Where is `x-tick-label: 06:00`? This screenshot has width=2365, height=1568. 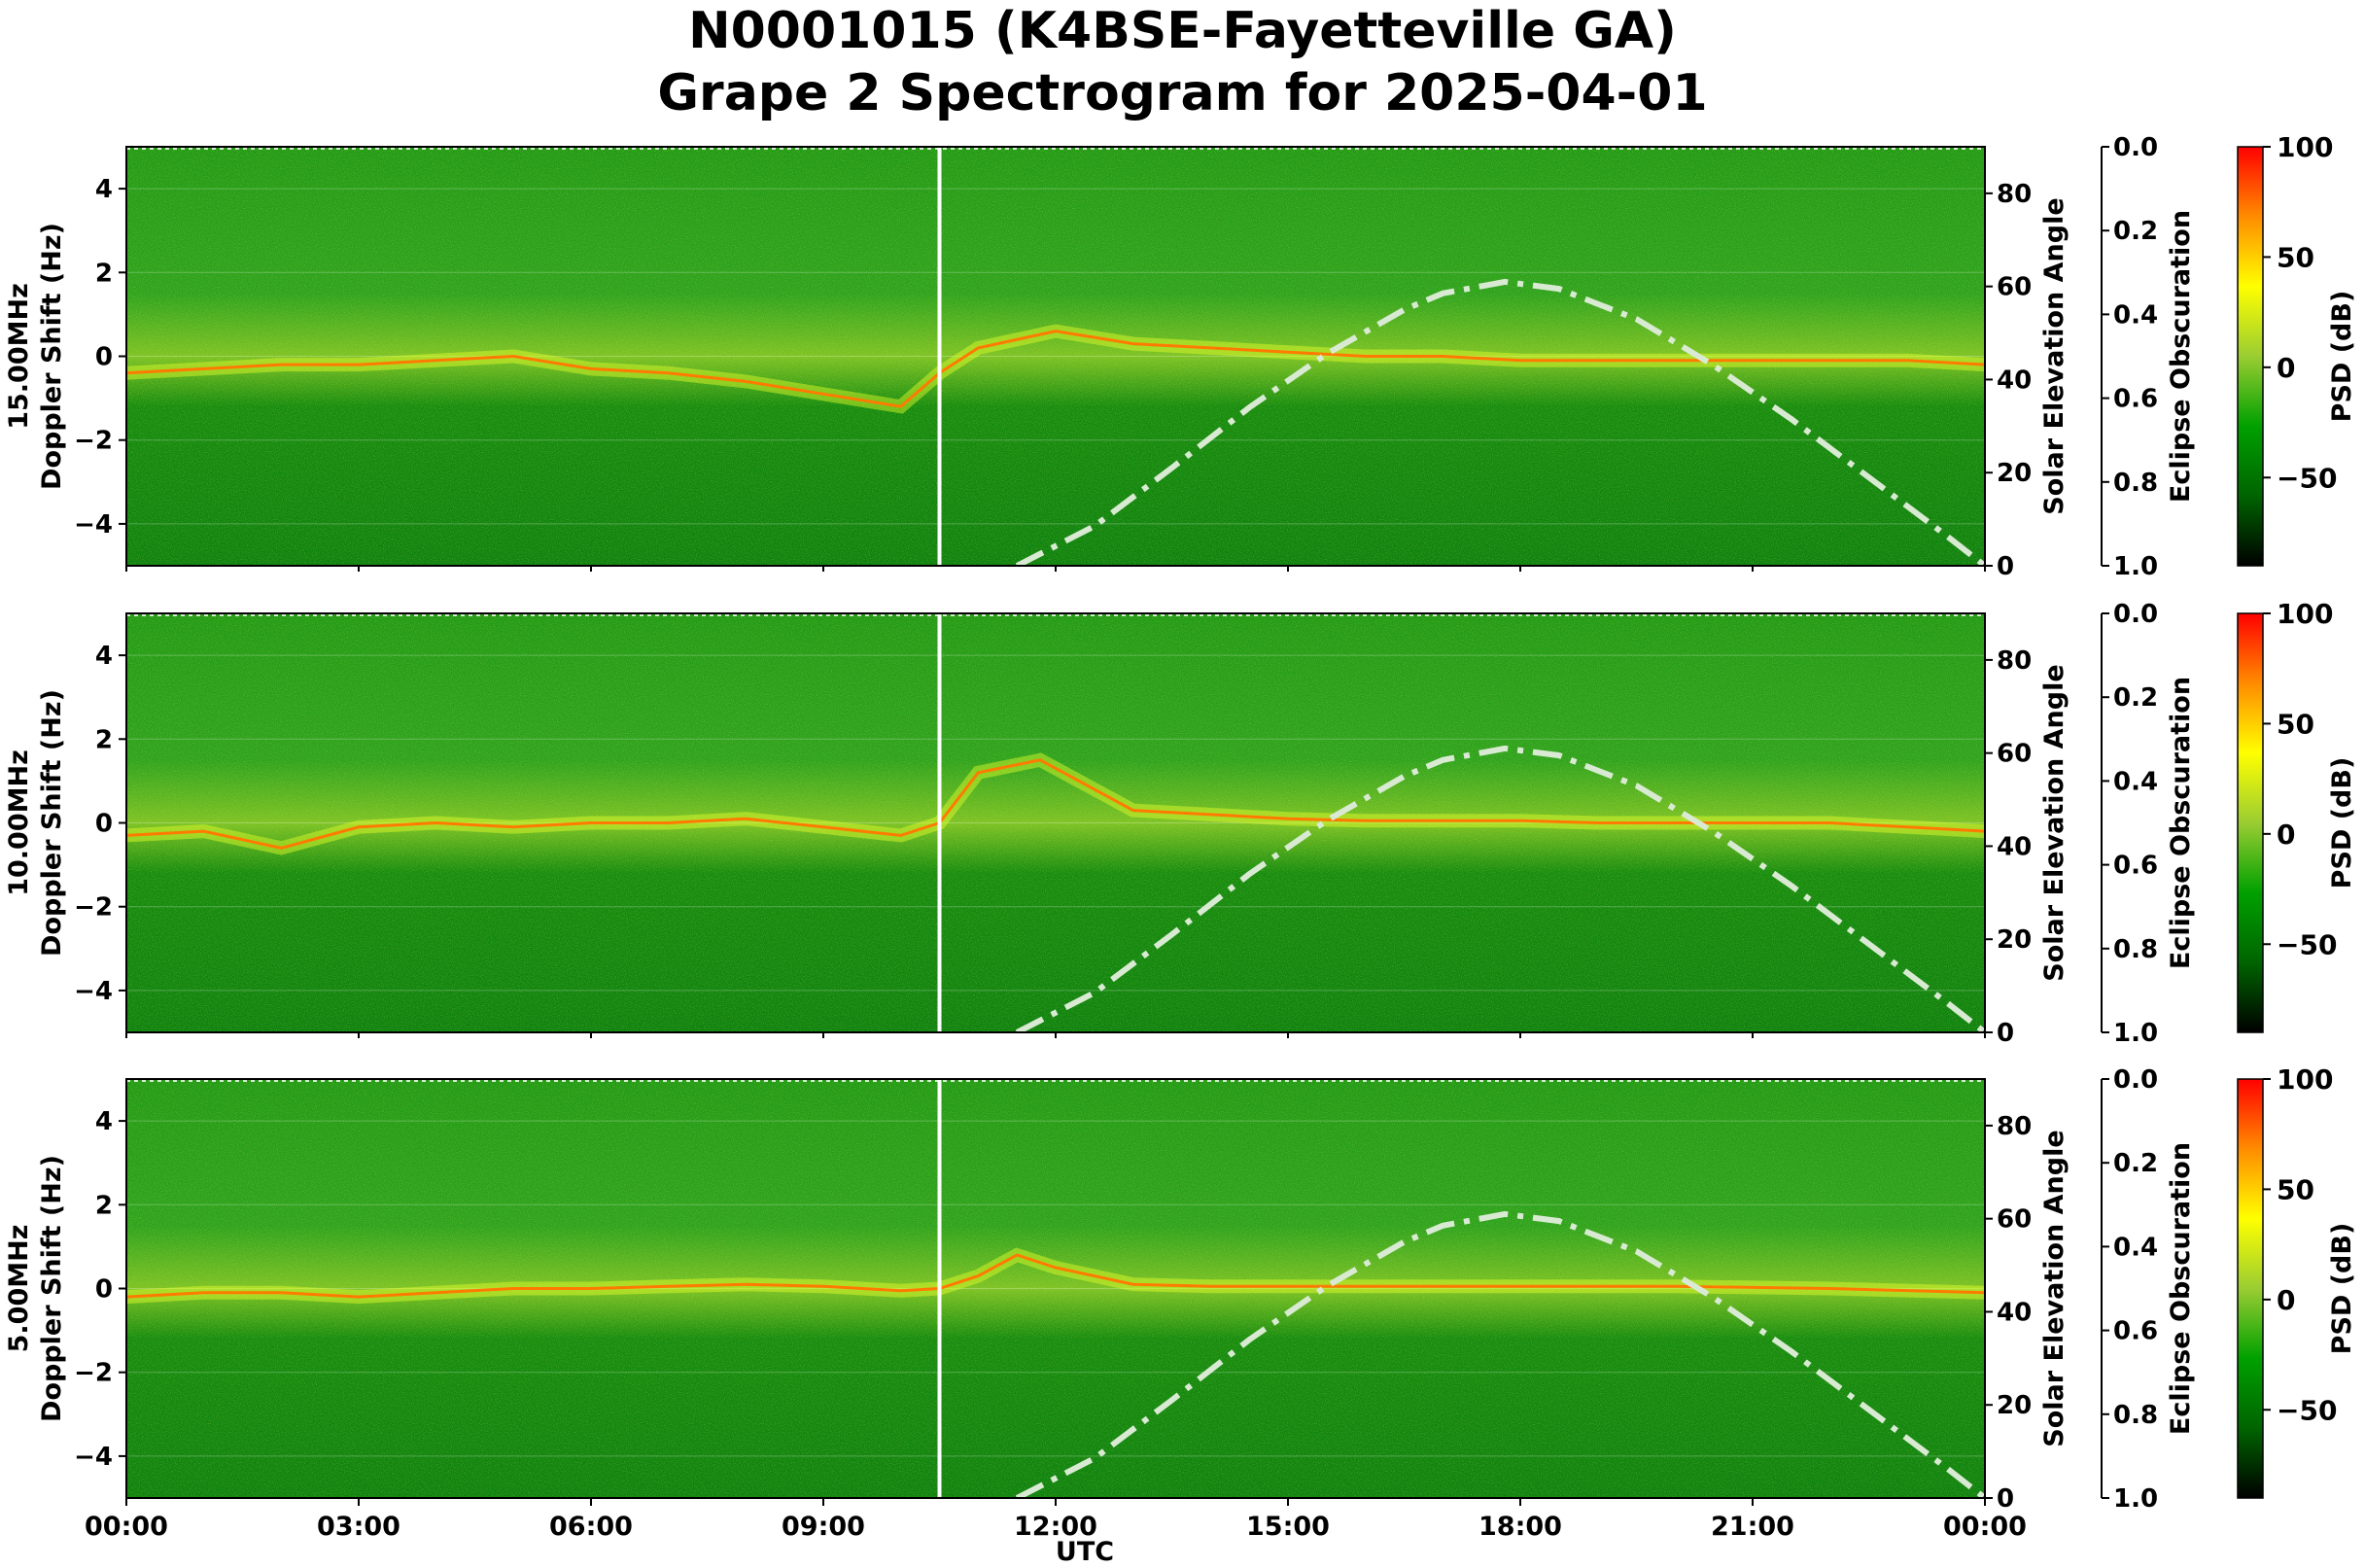
x-tick-label: 06:00 is located at coordinates (591, 1527).